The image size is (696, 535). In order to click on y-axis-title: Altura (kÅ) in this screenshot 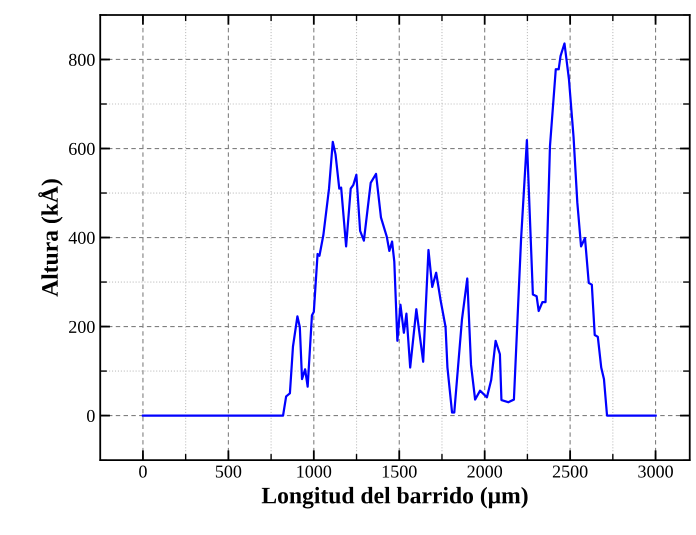, I will do `click(50, 238)`.